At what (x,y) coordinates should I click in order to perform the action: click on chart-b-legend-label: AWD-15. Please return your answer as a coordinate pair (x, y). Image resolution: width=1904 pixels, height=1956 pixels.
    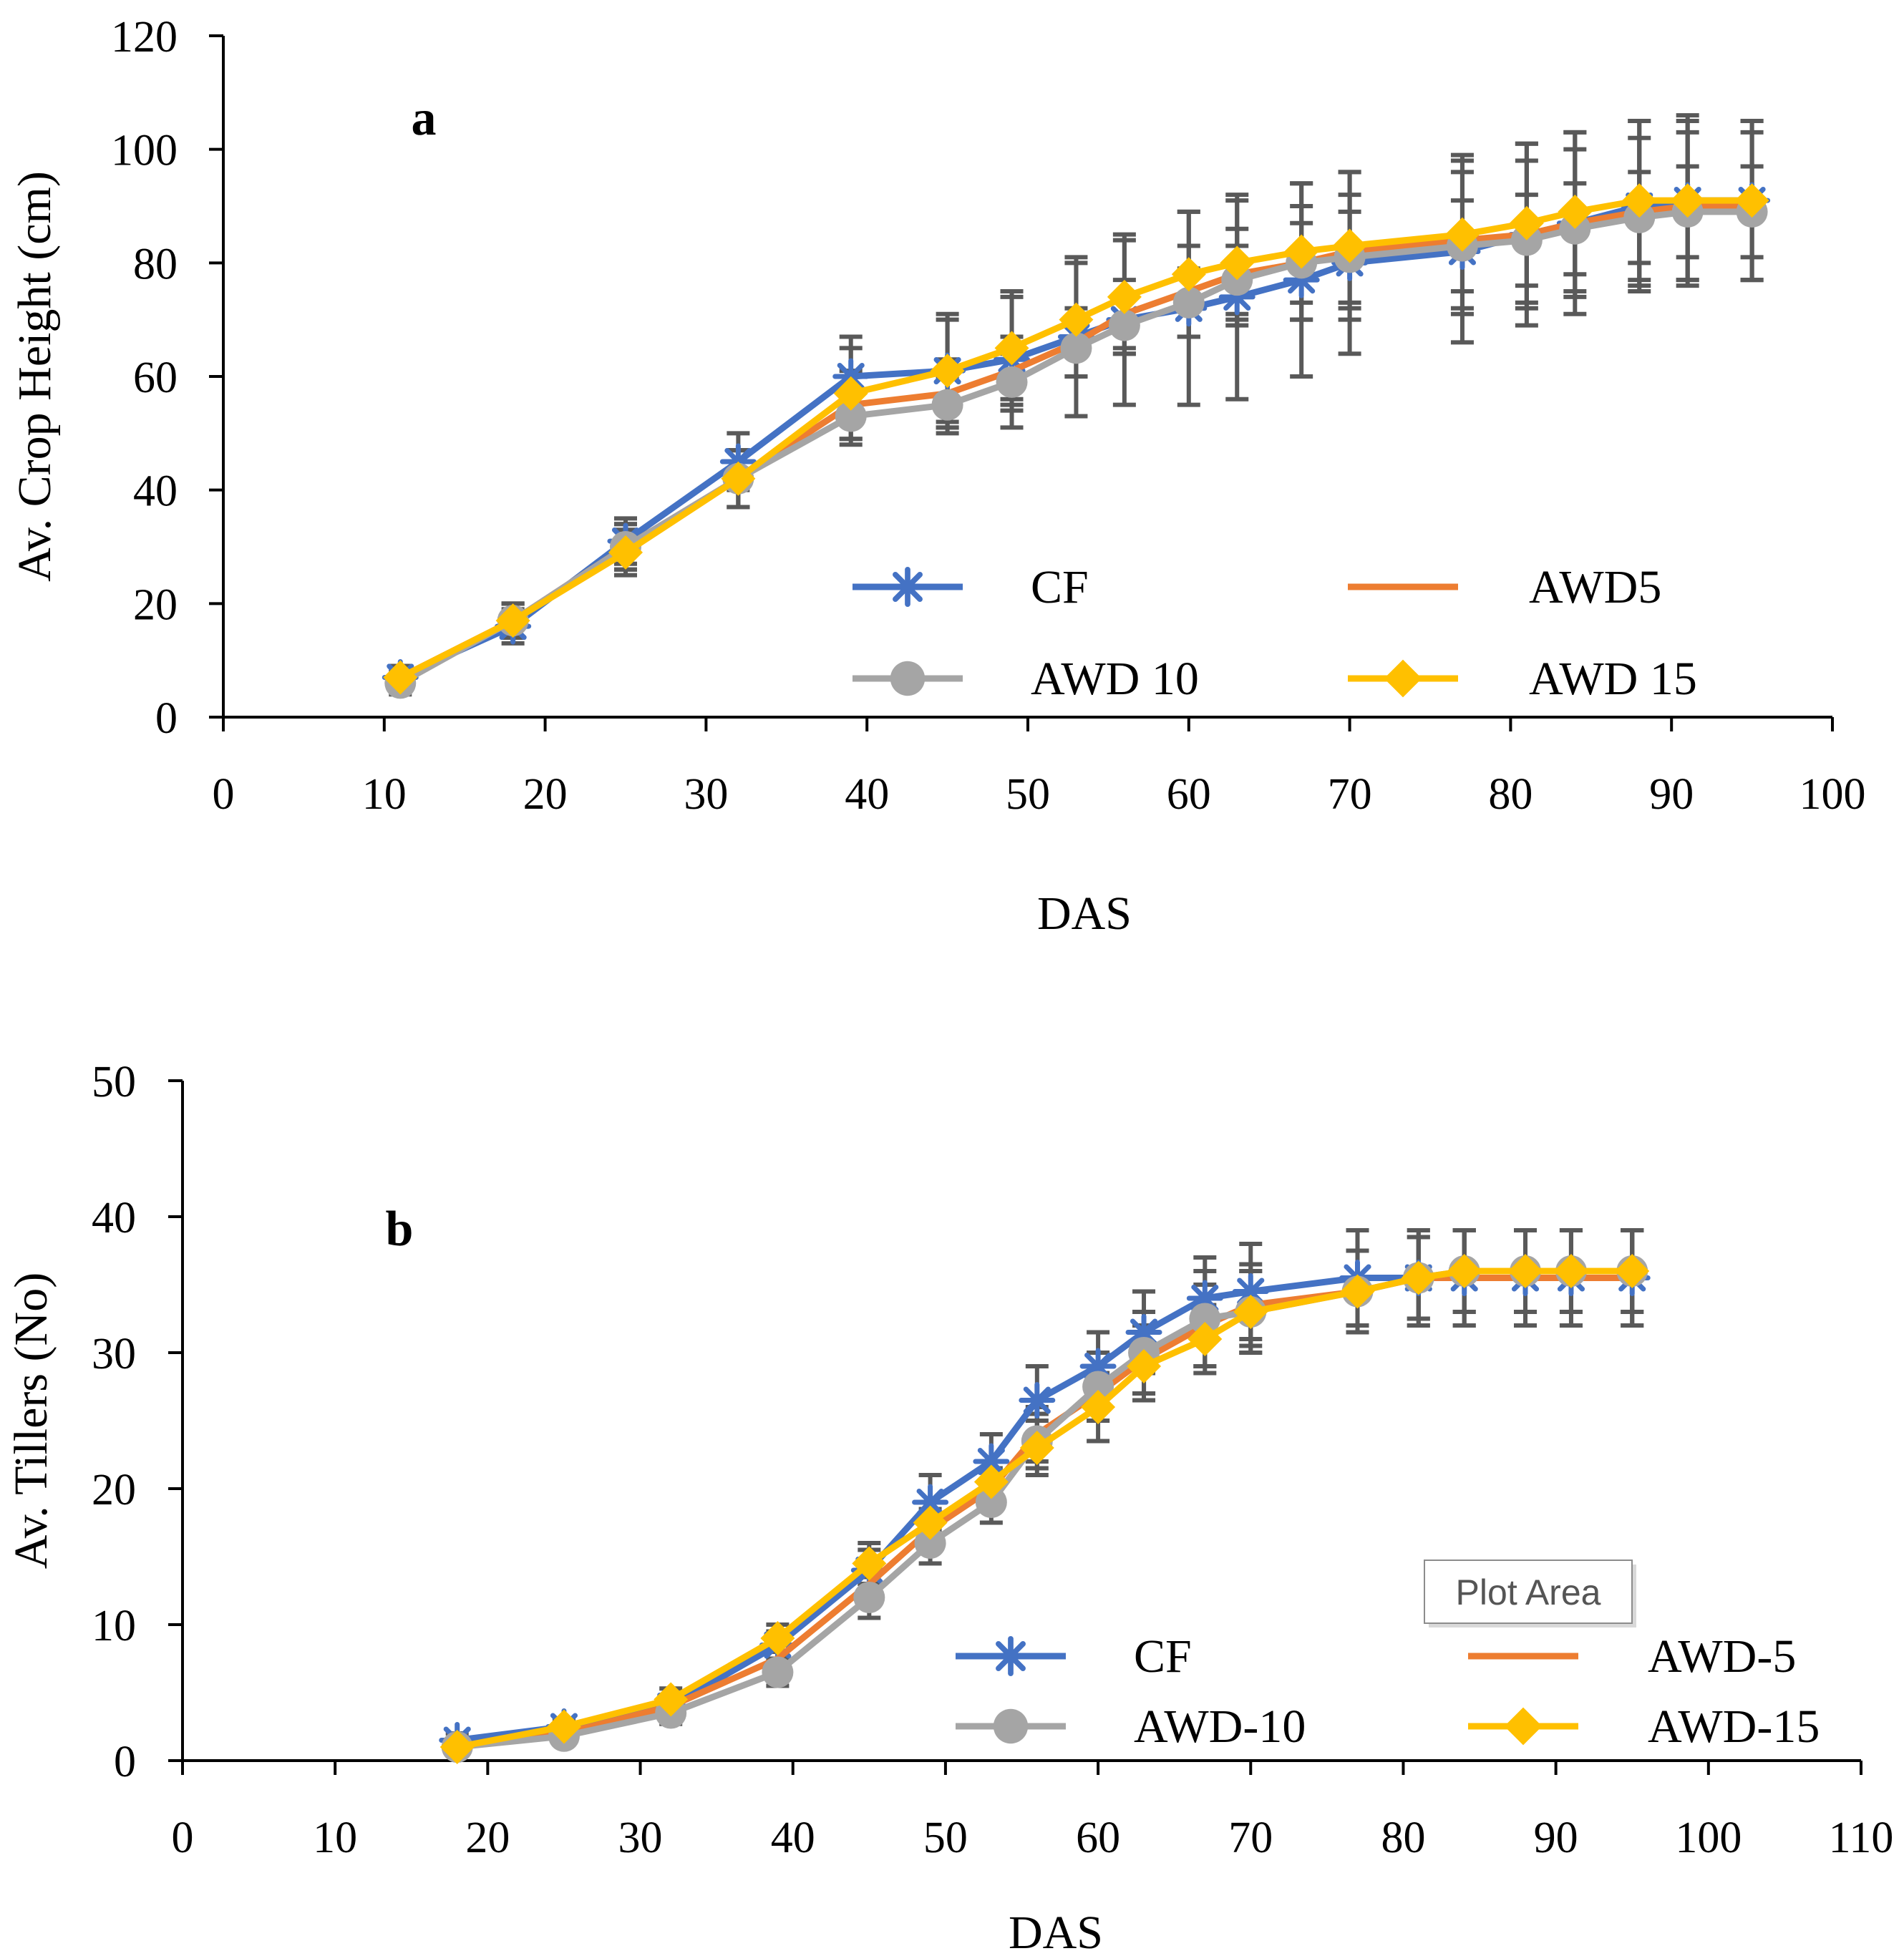
    Looking at the image, I should click on (1734, 1727).